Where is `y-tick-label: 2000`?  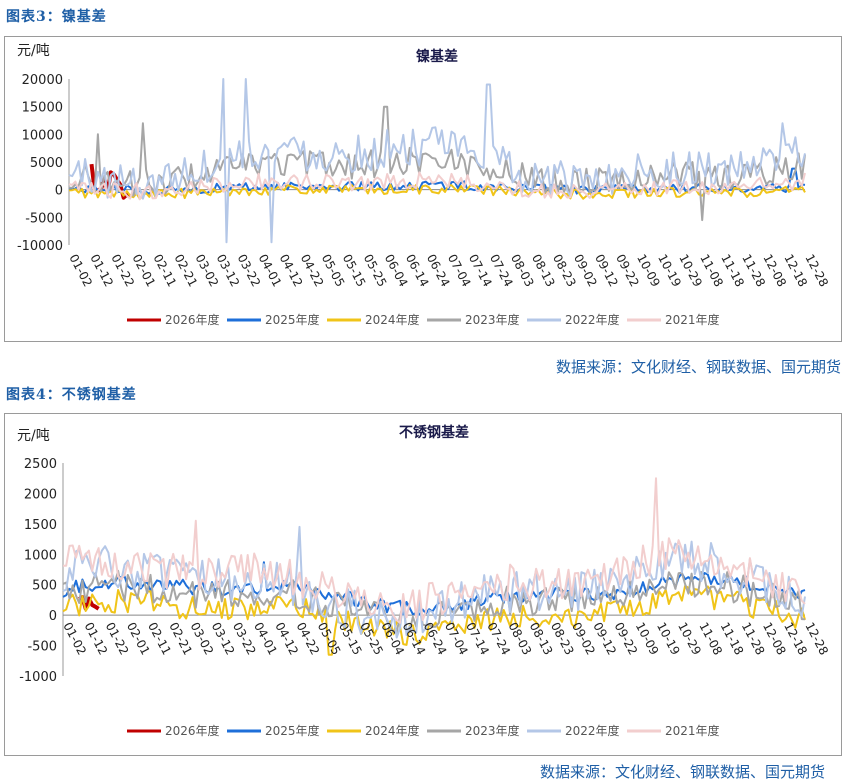
y-tick-label: 2000 is located at coordinates (40, 494).